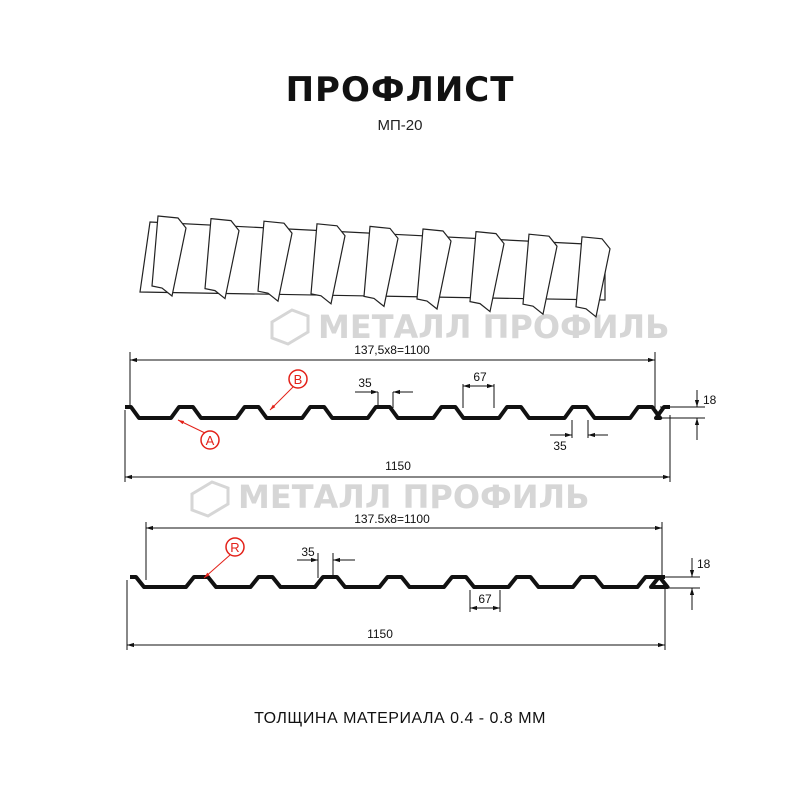 This screenshot has width=800, height=800. I want to click on sheet-3d-view, so click(375, 266).